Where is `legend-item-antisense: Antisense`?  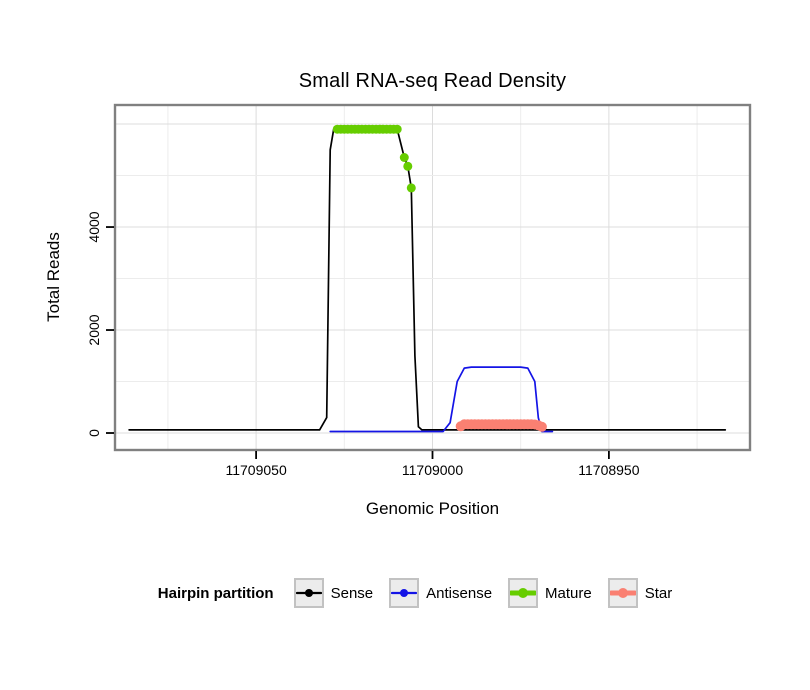
legend-item-antisense: Antisense is located at coordinates (440, 593).